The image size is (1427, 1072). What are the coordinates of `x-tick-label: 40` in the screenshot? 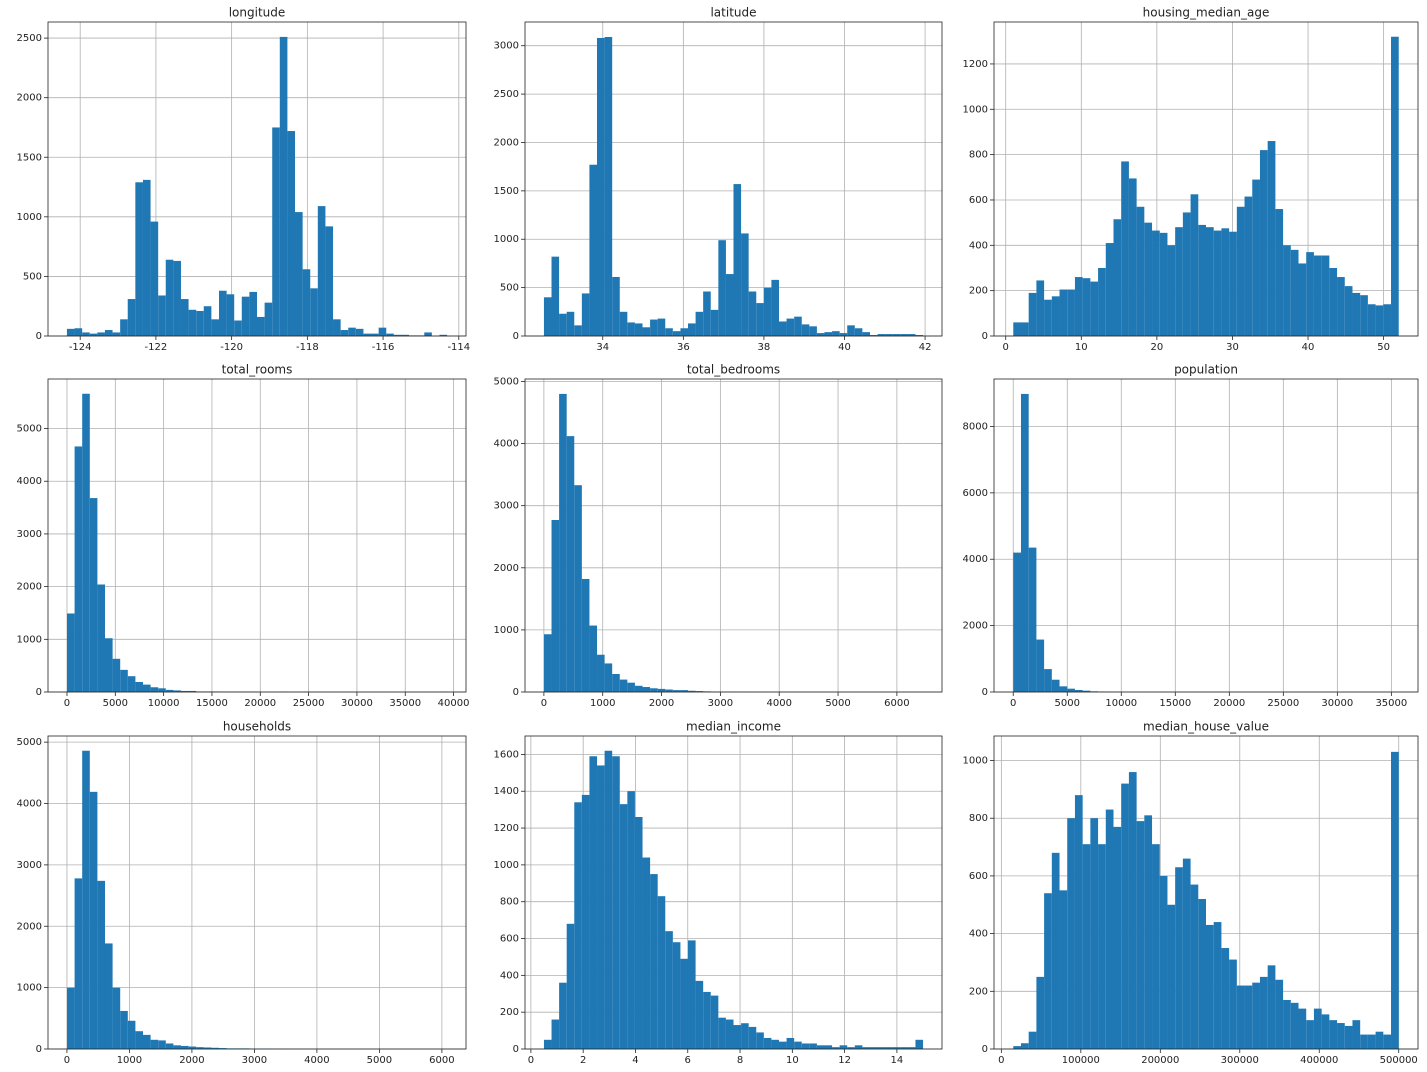 It's located at (1308, 347).